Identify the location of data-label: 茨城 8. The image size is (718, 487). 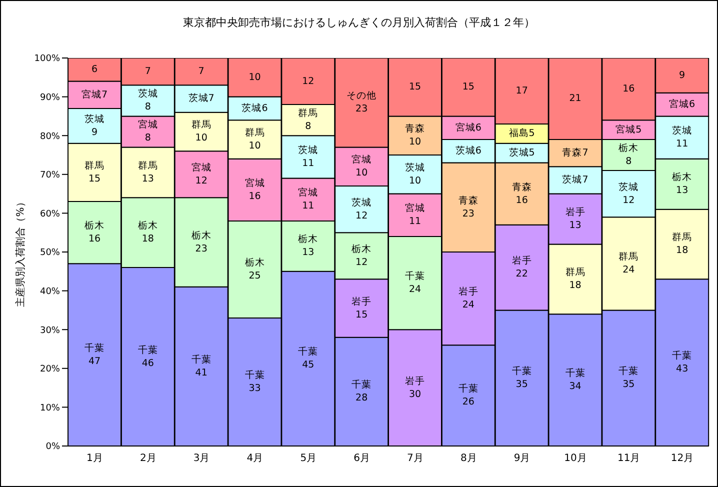
(148, 100).